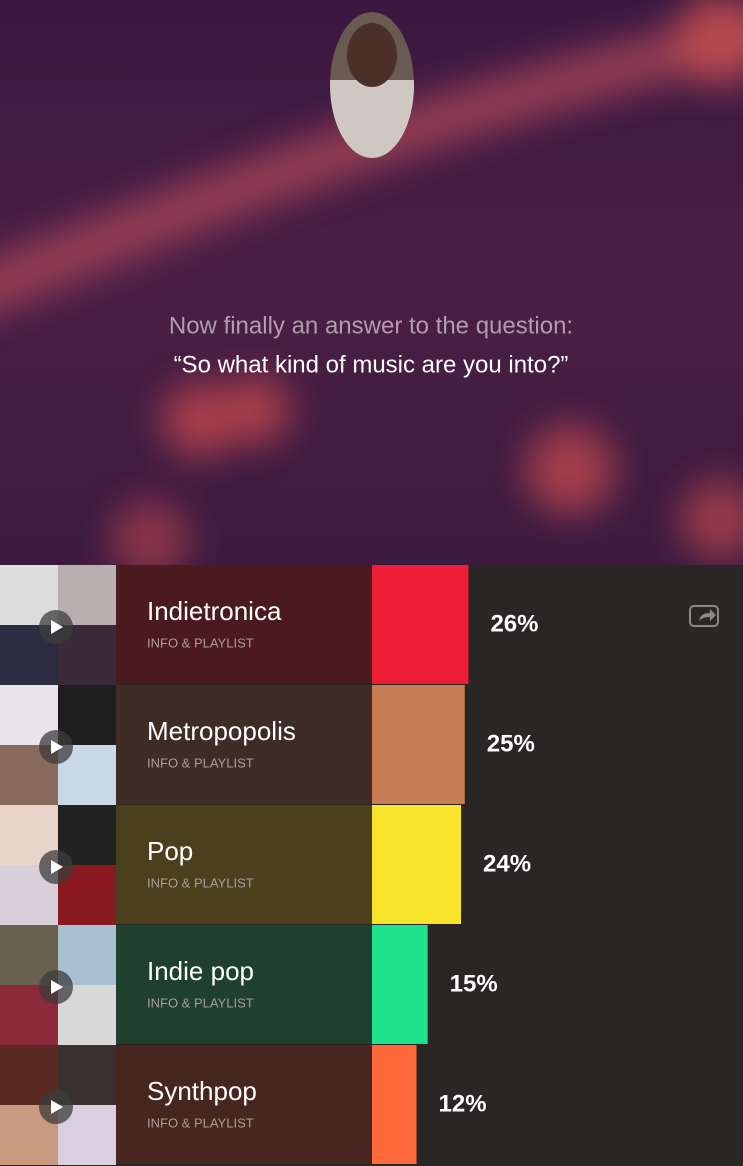  I want to click on percentage-label: 25%, so click(511, 743).